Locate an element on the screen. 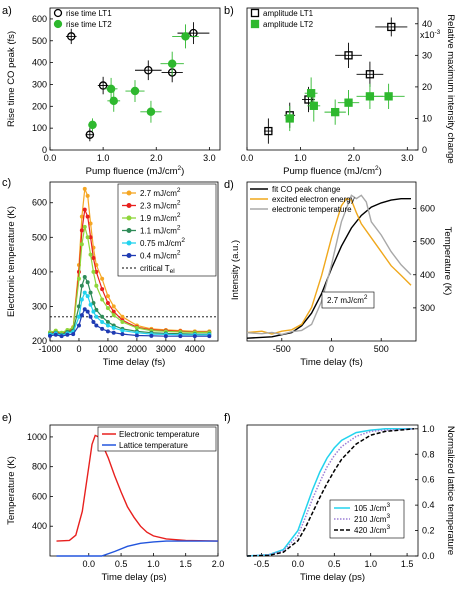  y-axis-label-right-f-main: Normalized lattice temperature is located at coordinates (450, 490).